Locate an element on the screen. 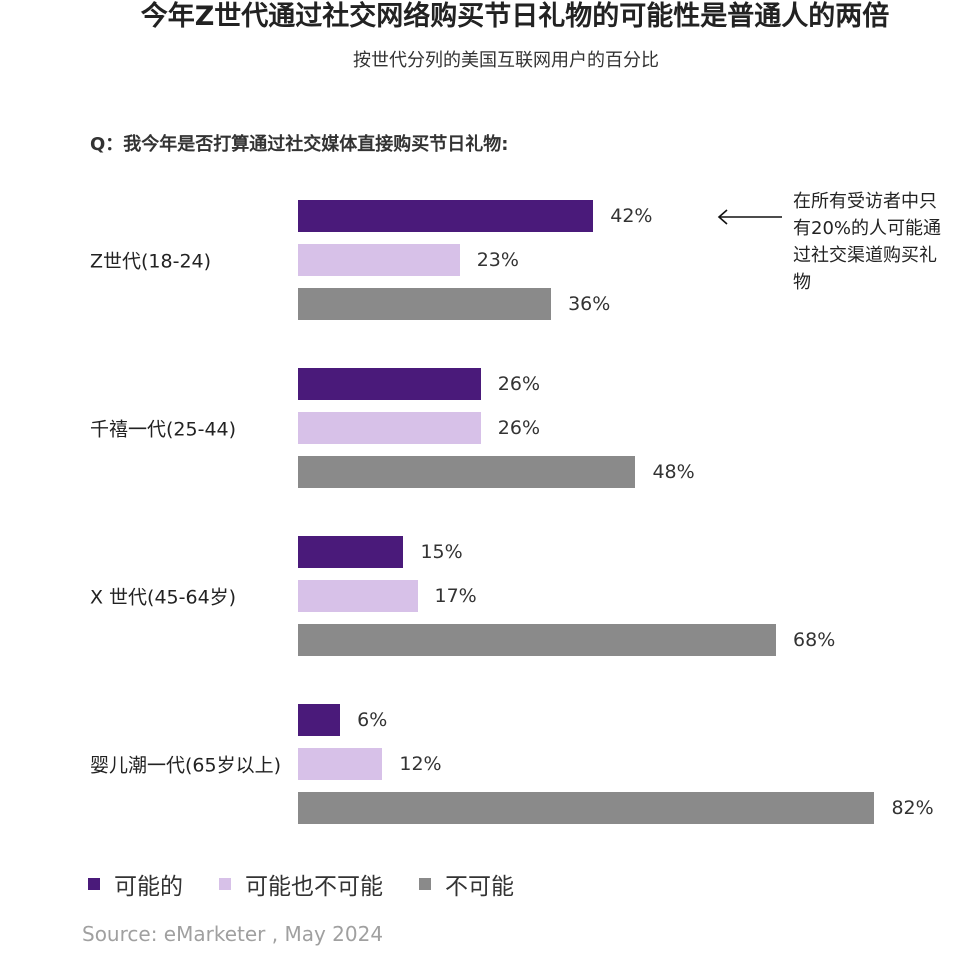  bar-value-label: 6% is located at coordinates (372, 720).